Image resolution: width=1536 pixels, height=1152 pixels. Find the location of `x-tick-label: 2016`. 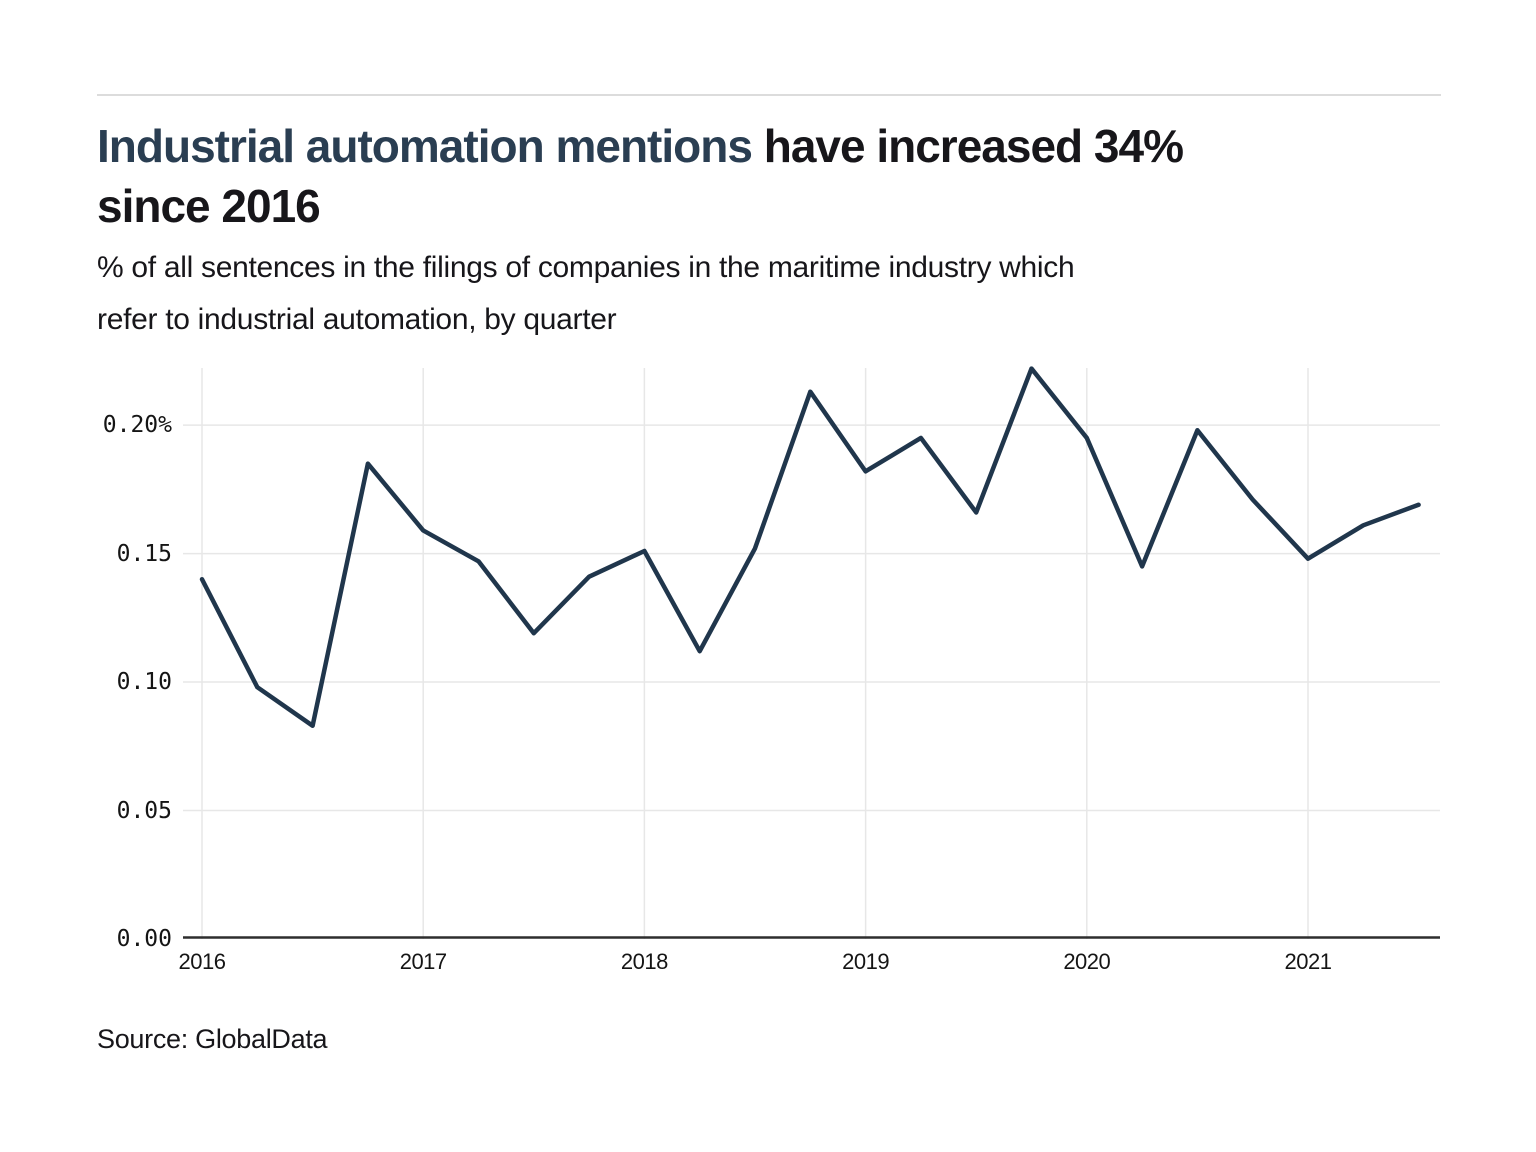

x-tick-label: 2016 is located at coordinates (202, 961).